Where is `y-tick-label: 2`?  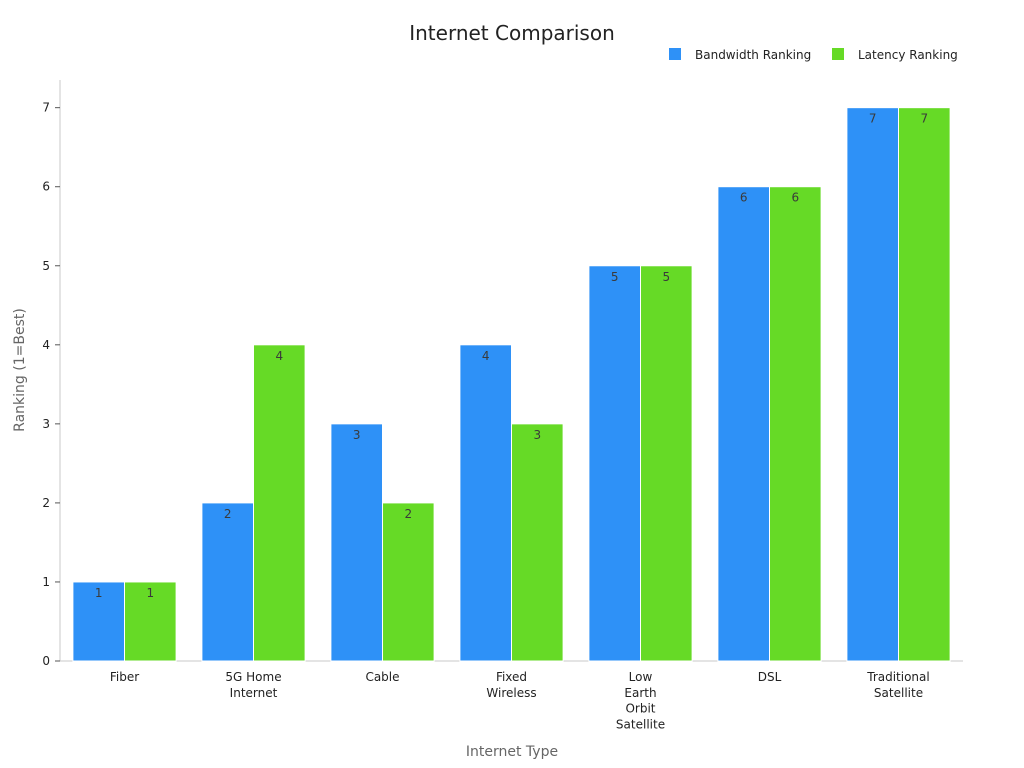
y-tick-label: 2 is located at coordinates (46, 503).